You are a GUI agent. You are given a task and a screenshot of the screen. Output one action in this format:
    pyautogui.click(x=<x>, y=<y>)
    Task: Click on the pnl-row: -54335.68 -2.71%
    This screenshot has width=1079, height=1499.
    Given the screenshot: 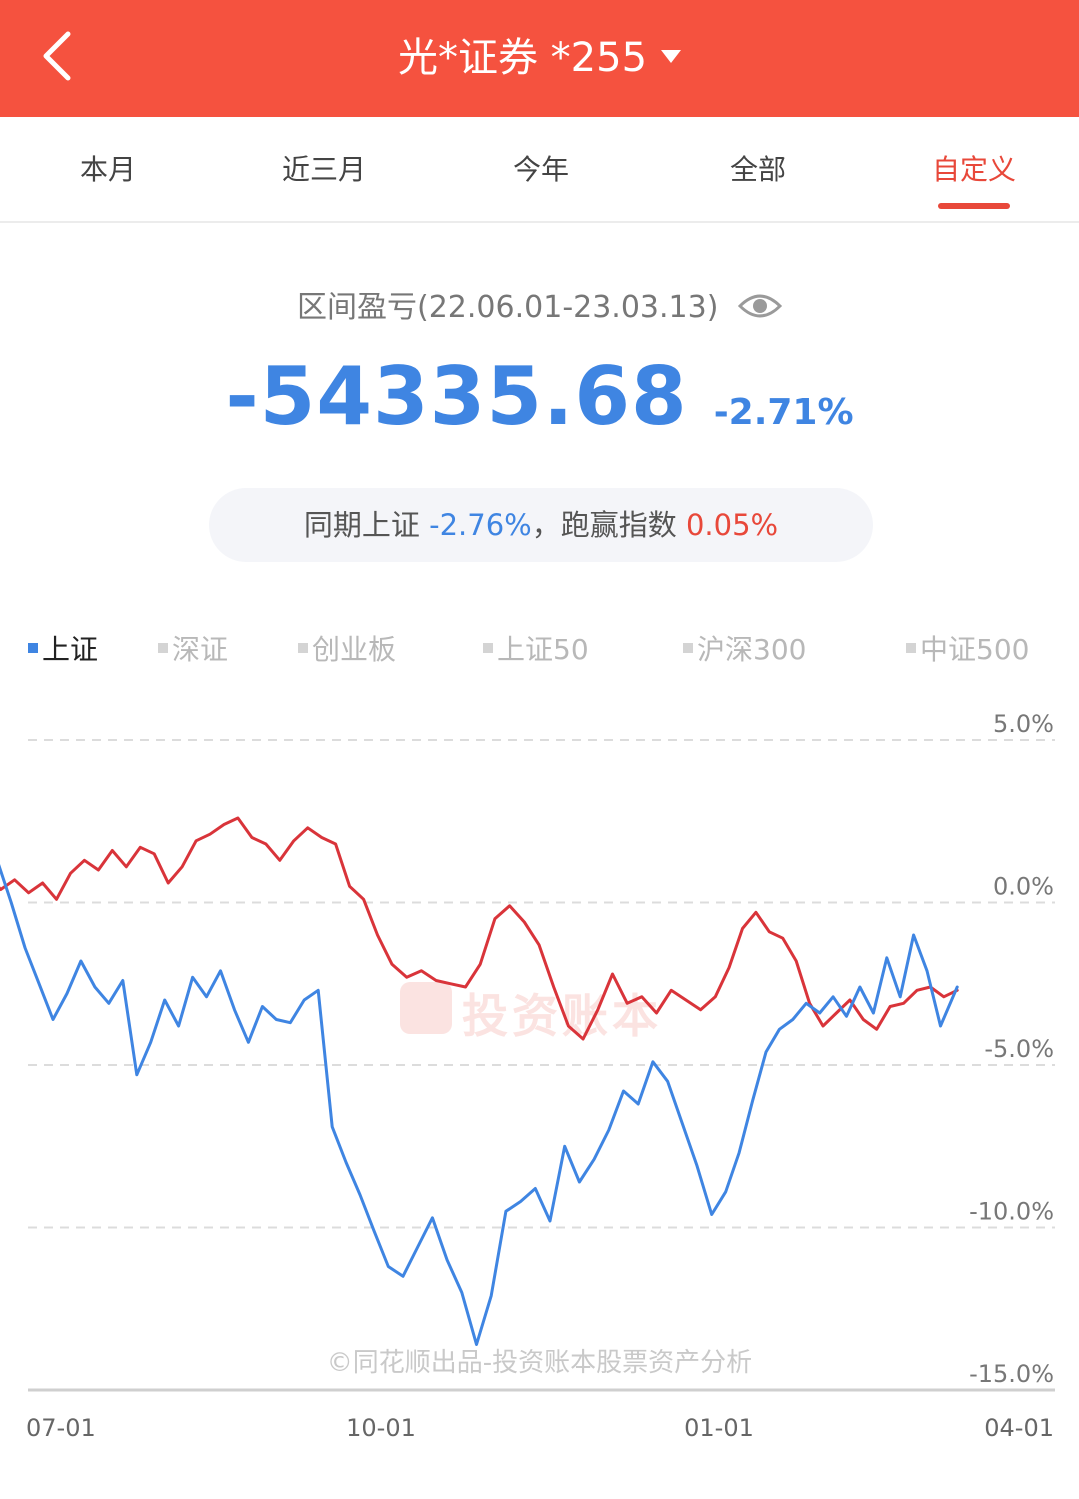 What is the action you would take?
    pyautogui.click(x=539, y=396)
    